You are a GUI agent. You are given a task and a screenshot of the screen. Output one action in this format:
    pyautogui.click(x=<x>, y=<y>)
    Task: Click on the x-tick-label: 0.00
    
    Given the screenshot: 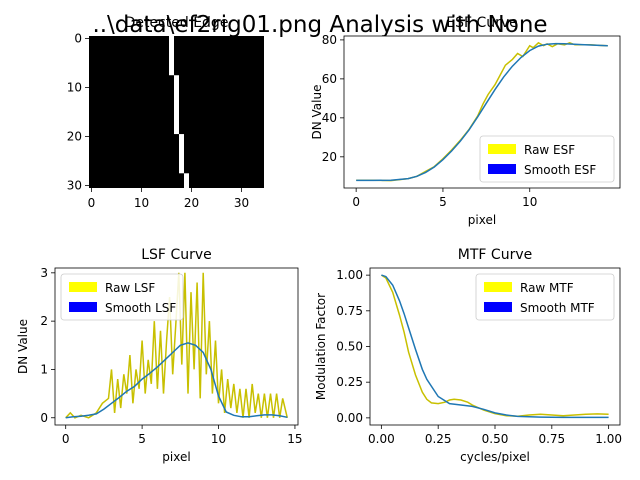 What is the action you would take?
    pyautogui.click(x=381, y=439)
    